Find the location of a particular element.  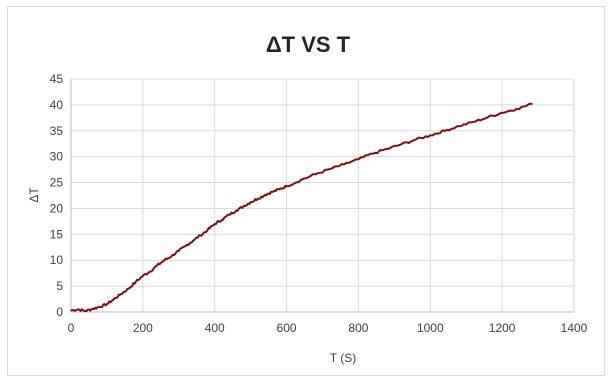

x-tick-label: 800 is located at coordinates (358, 328).